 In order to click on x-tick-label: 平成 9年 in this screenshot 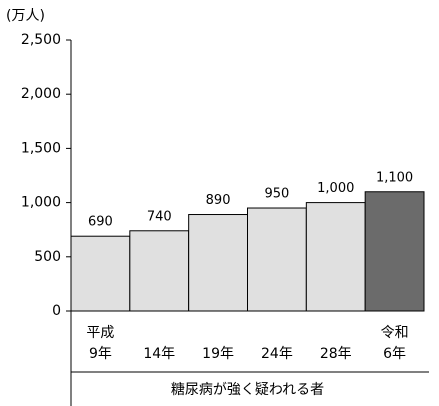, I will do `click(100, 343)`.